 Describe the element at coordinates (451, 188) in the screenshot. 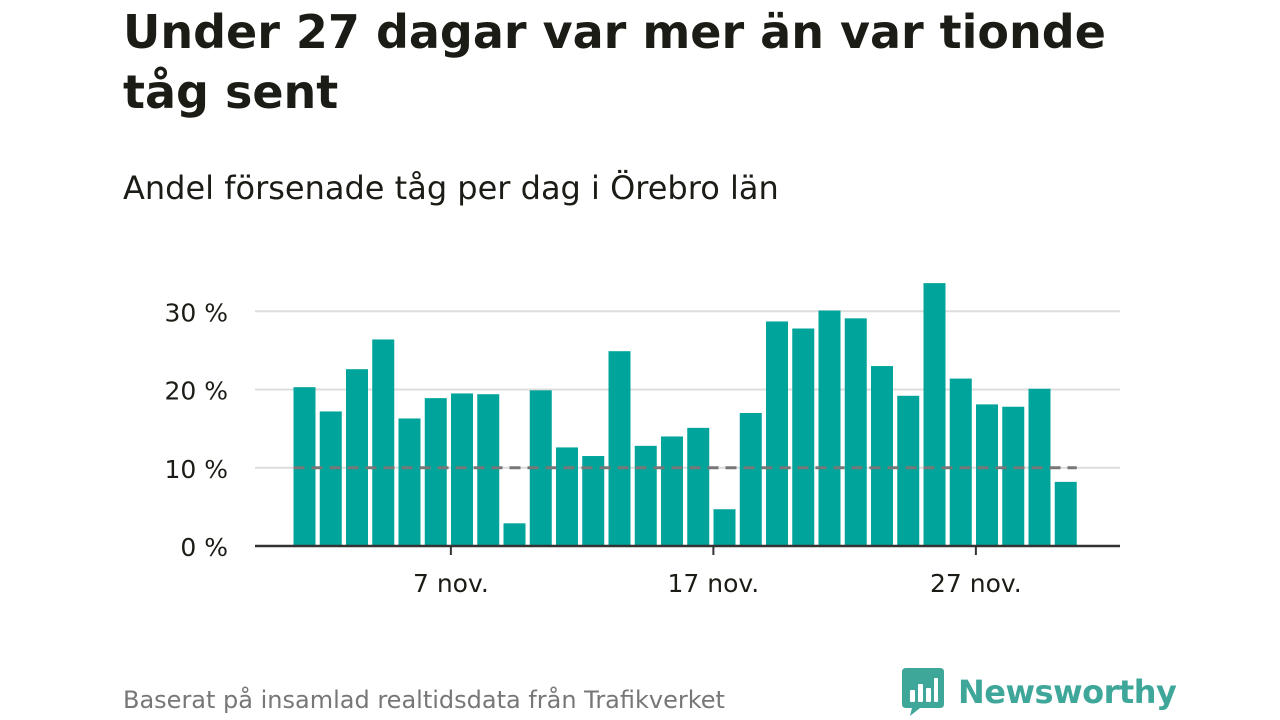

I see `chart-subtitle: Andel försenade tåg per dag i Örebro län` at that location.